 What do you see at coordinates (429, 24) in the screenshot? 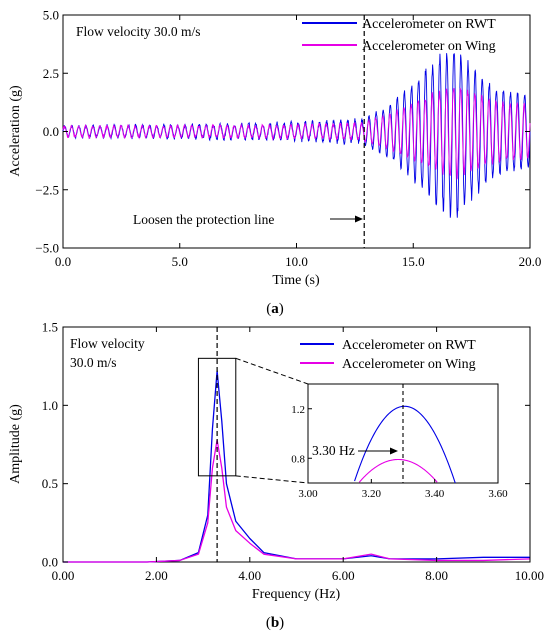
I see `panel-a-legend-label-rwt: Accelerometer on RWT` at bounding box center [429, 24].